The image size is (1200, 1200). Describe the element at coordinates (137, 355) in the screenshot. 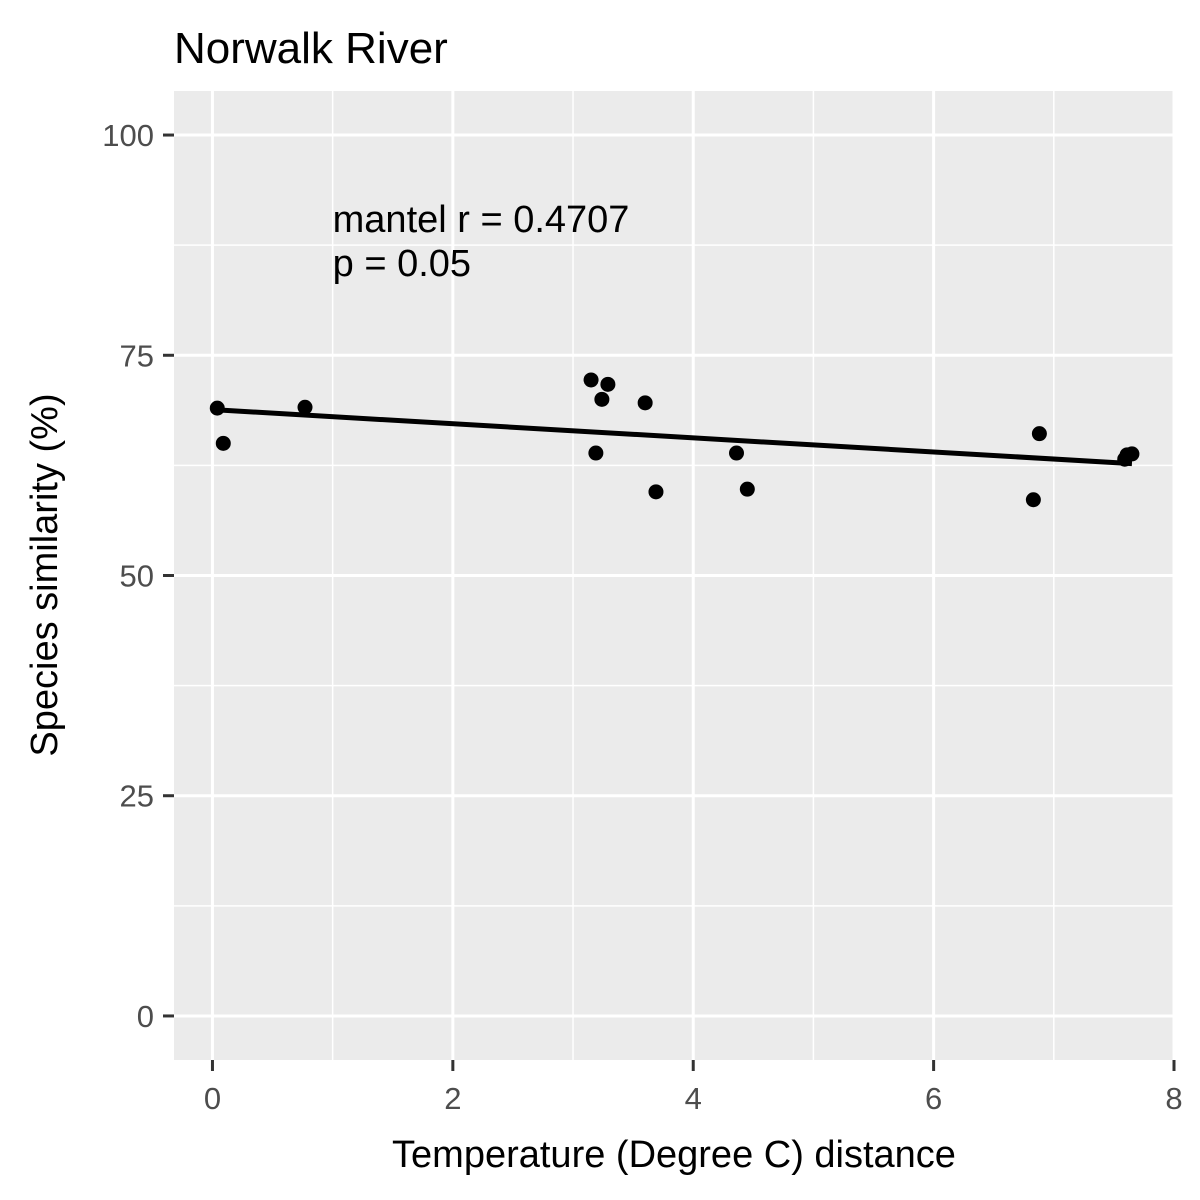

I see `y-tick-label: 75` at that location.